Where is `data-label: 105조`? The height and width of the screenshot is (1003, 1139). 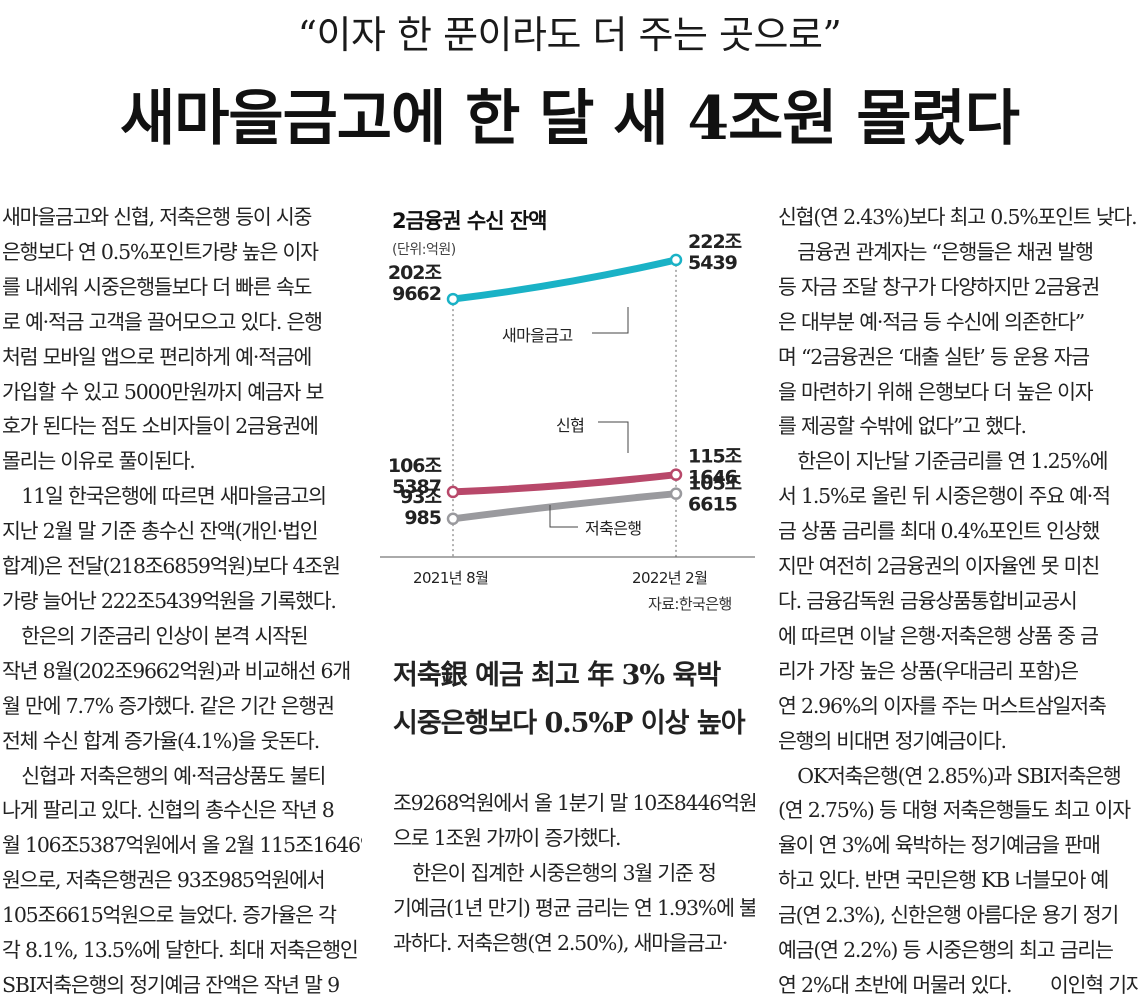
data-label: 105조 is located at coordinates (715, 484).